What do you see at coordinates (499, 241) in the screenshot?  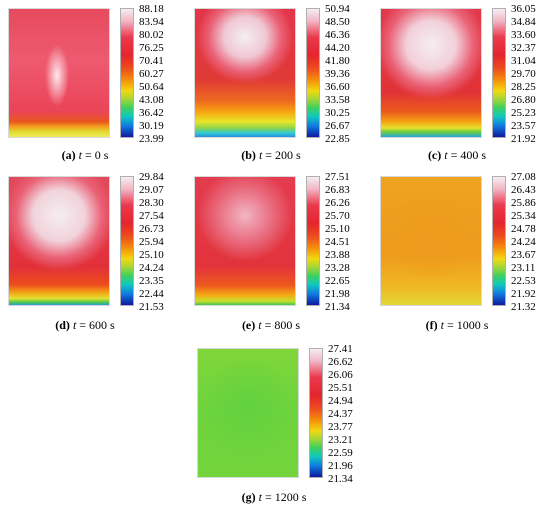 I see `color-scale-bar-f` at bounding box center [499, 241].